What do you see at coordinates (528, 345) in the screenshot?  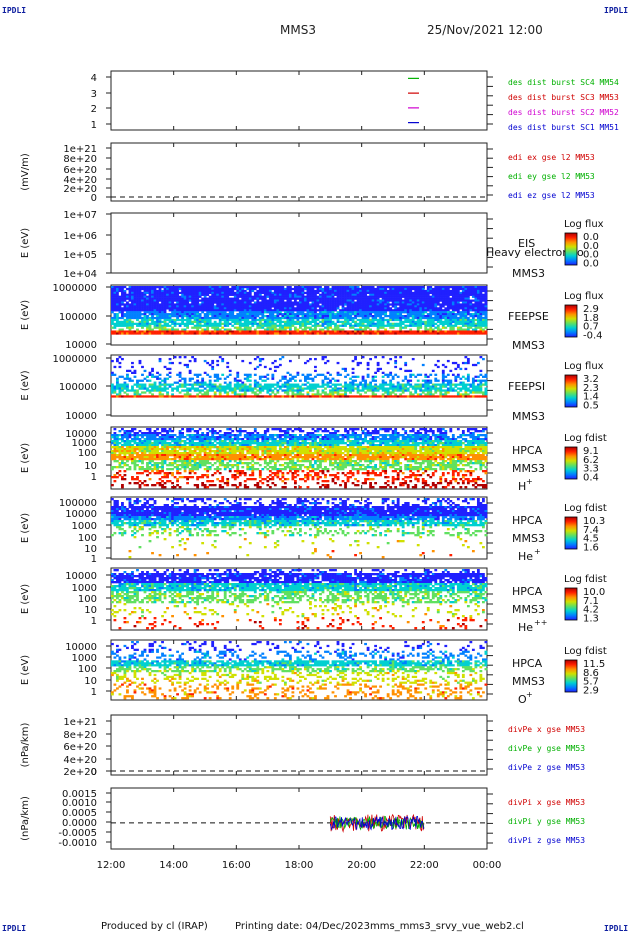 I see `spacecraft-label: MMS3` at bounding box center [528, 345].